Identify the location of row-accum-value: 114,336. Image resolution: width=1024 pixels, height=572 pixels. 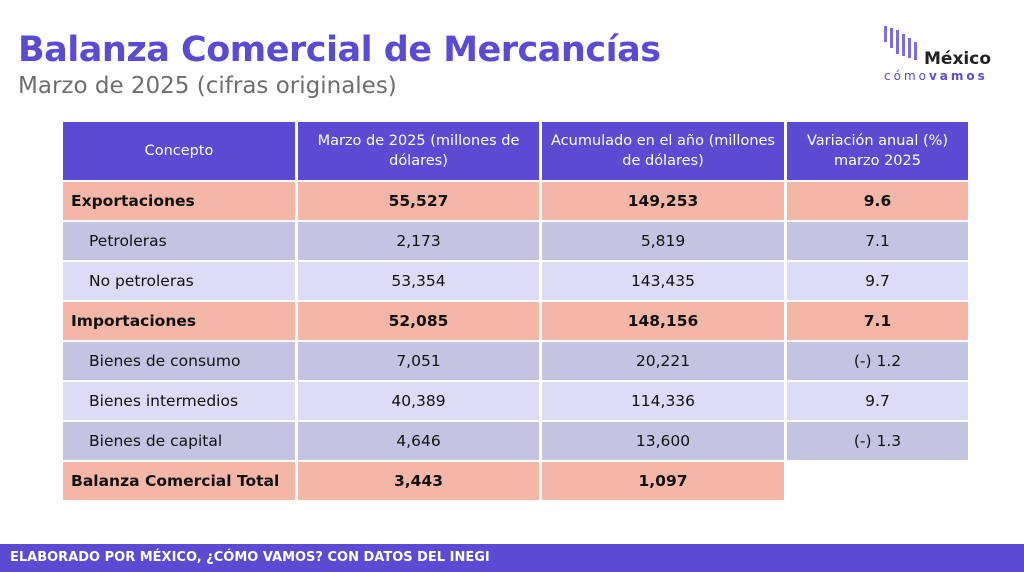
(663, 401).